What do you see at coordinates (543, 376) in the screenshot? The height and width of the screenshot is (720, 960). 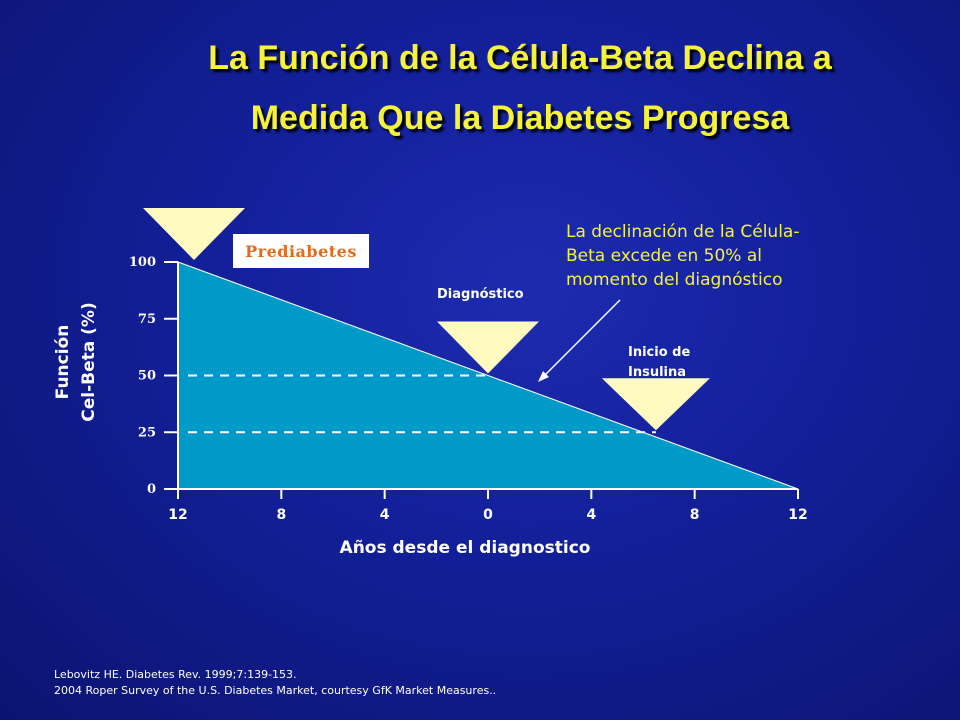 I see `annotation-arrowhead` at bounding box center [543, 376].